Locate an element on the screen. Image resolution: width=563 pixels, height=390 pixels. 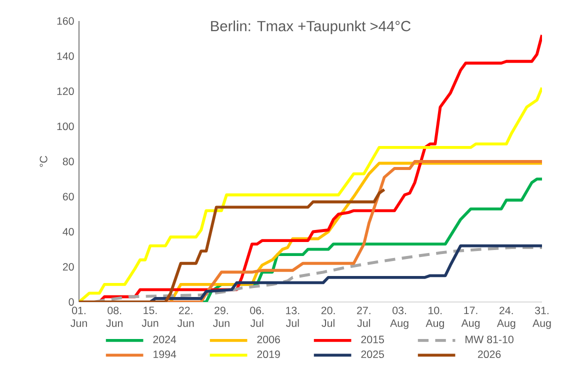
y-tick-label: 20 is located at coordinates (68, 267).